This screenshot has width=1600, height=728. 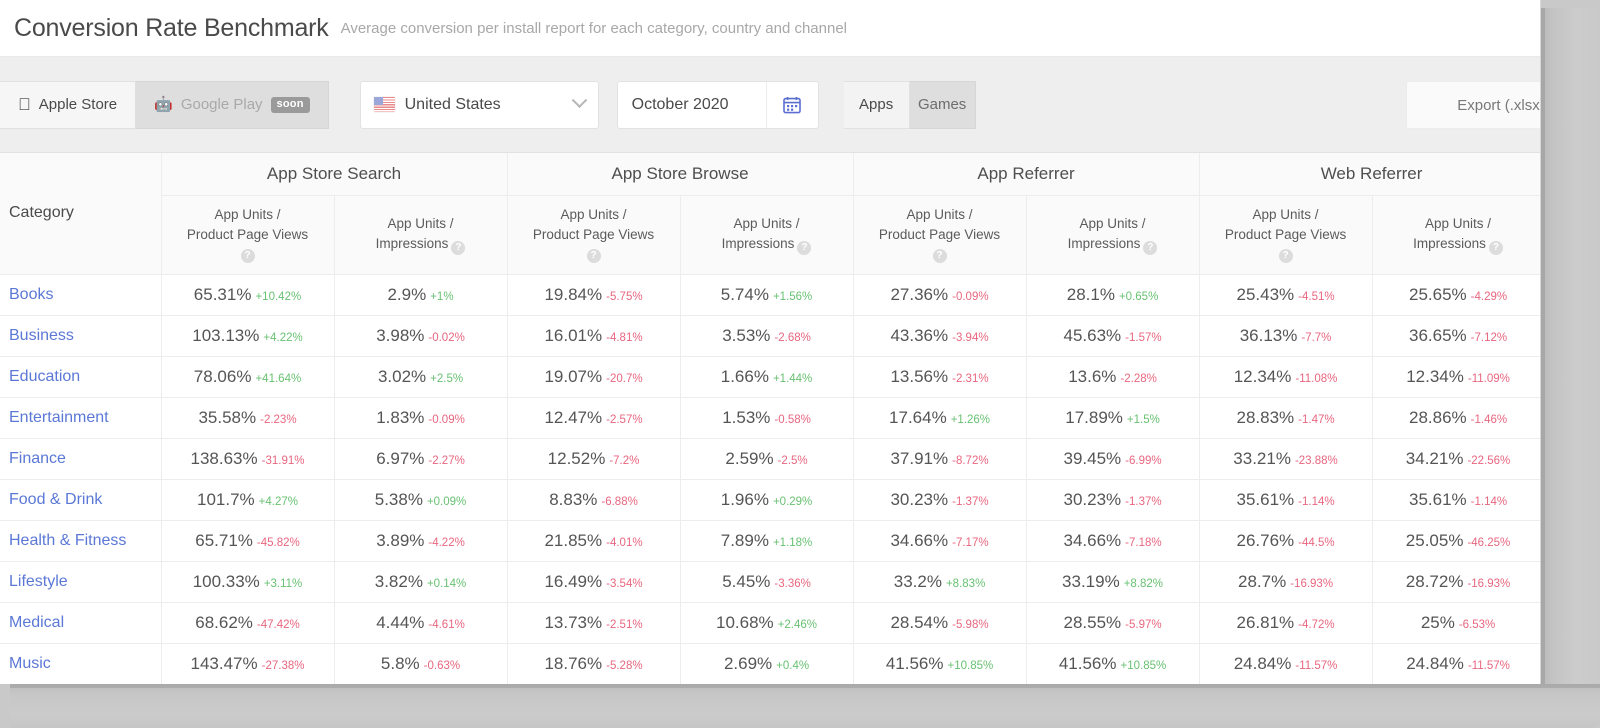 I want to click on metric-cell: 6.97% -2.27%, so click(x=421, y=459).